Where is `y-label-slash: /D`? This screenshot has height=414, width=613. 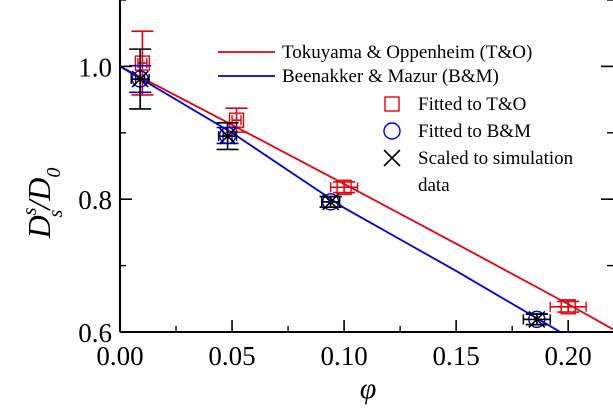
y-label-slash: /D is located at coordinates (39, 195).